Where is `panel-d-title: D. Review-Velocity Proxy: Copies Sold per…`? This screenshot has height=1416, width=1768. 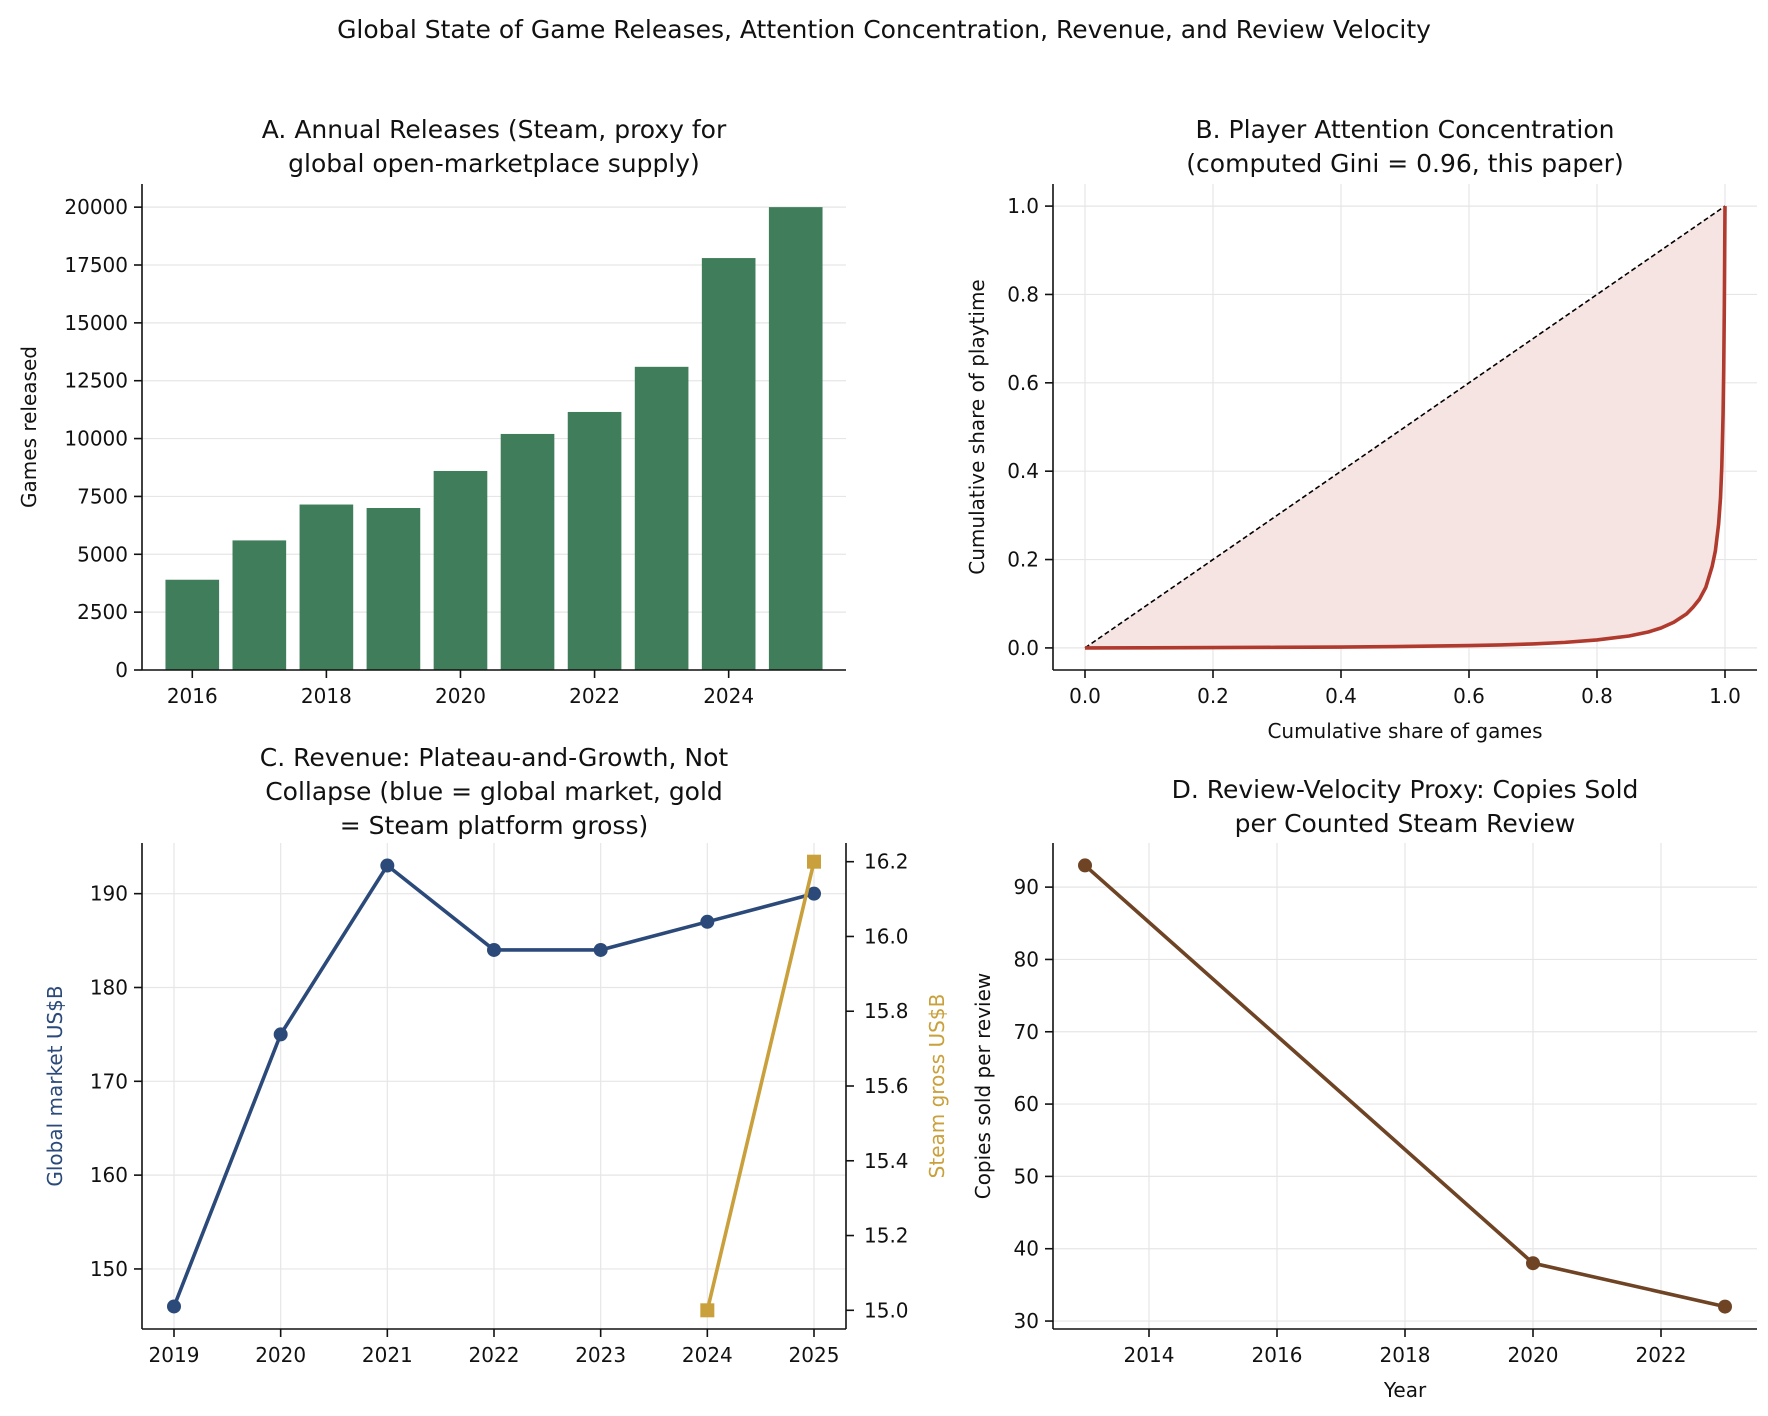
panel-d-title: D. Review-Velocity Proxy: Copies Sold per… is located at coordinates (1405, 806).